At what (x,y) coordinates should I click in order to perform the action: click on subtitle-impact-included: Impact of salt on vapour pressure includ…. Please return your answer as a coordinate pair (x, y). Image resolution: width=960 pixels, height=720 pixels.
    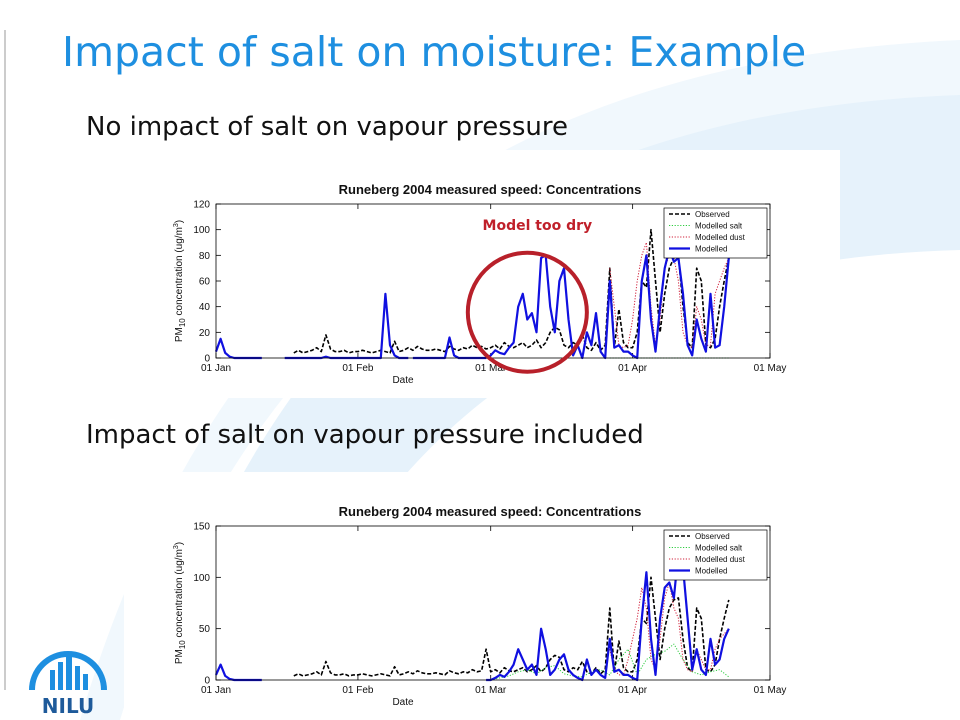
    Looking at the image, I should click on (365, 435).